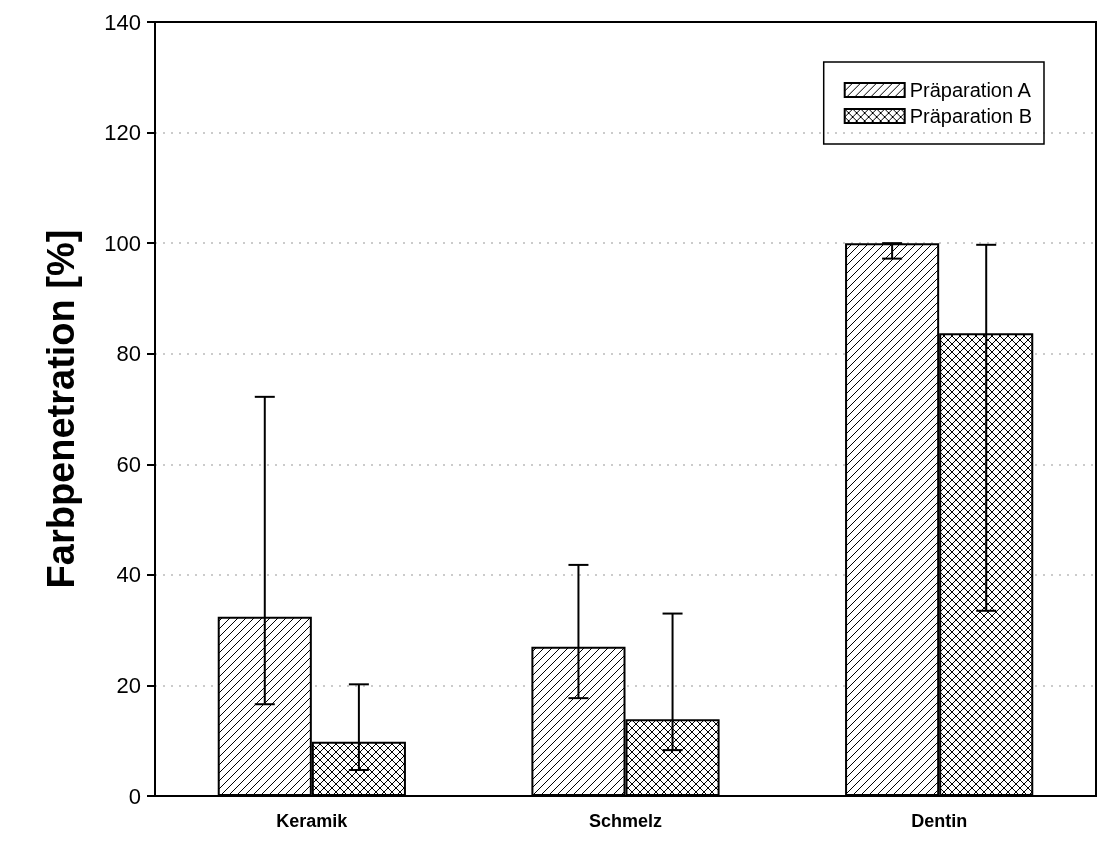 The height and width of the screenshot is (860, 1097). What do you see at coordinates (128, 685) in the screenshot?
I see `y-tick-label: 20` at bounding box center [128, 685].